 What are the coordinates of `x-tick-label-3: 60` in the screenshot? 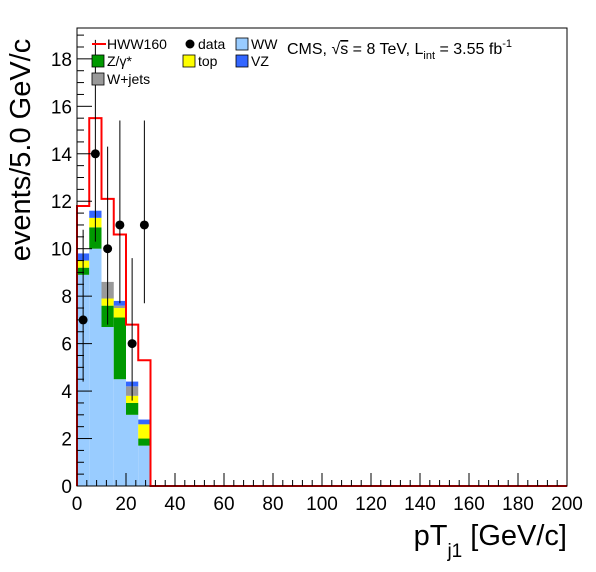 It's located at (223, 504).